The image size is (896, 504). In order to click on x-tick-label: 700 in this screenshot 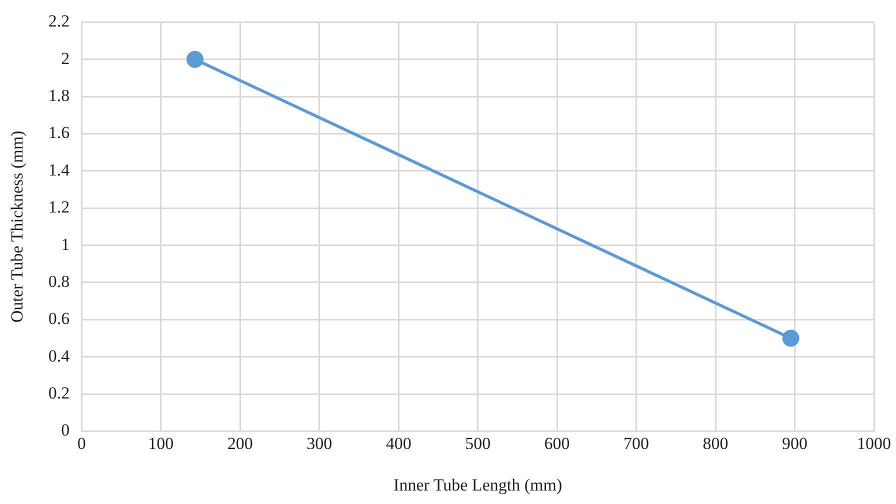, I will do `click(637, 443)`.